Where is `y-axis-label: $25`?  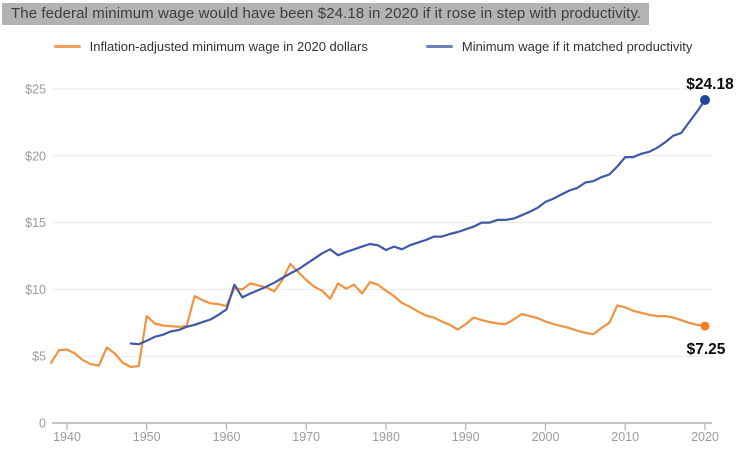
y-axis-label: $25 is located at coordinates (35, 90).